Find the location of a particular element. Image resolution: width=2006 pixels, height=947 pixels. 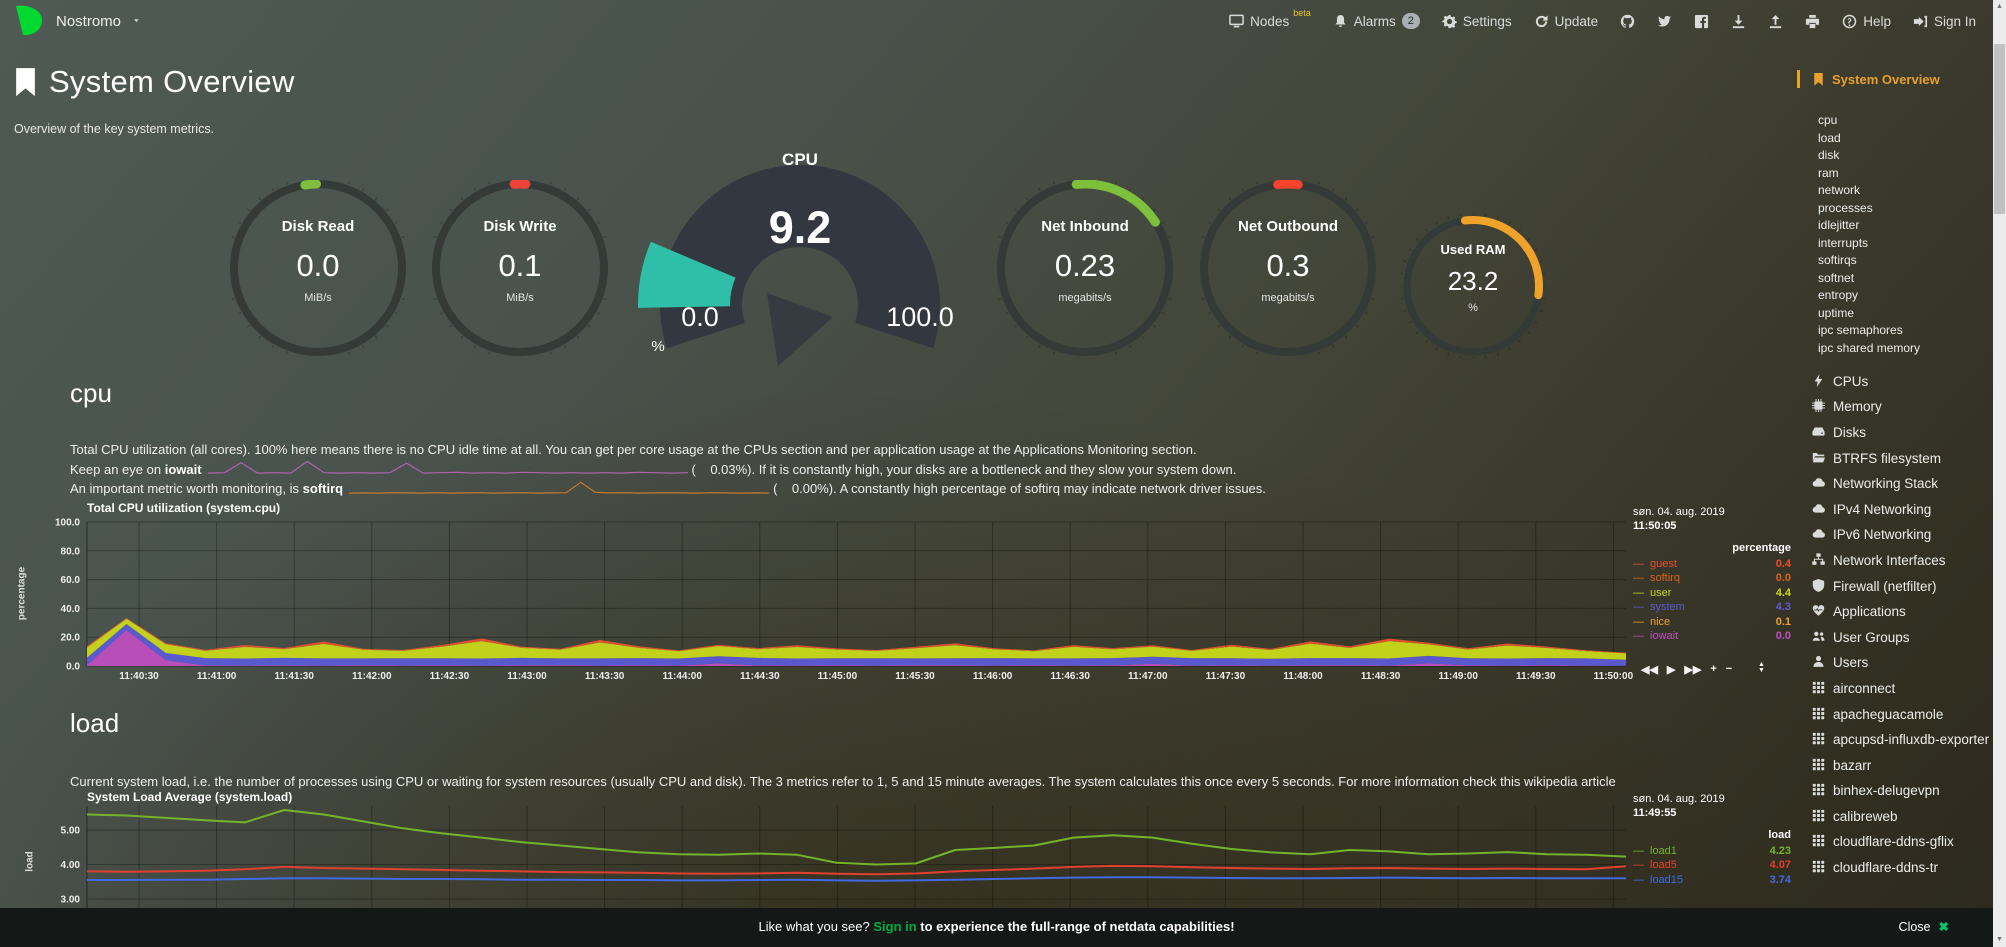

svg-text: 11:49:00 is located at coordinates (1458, 676).